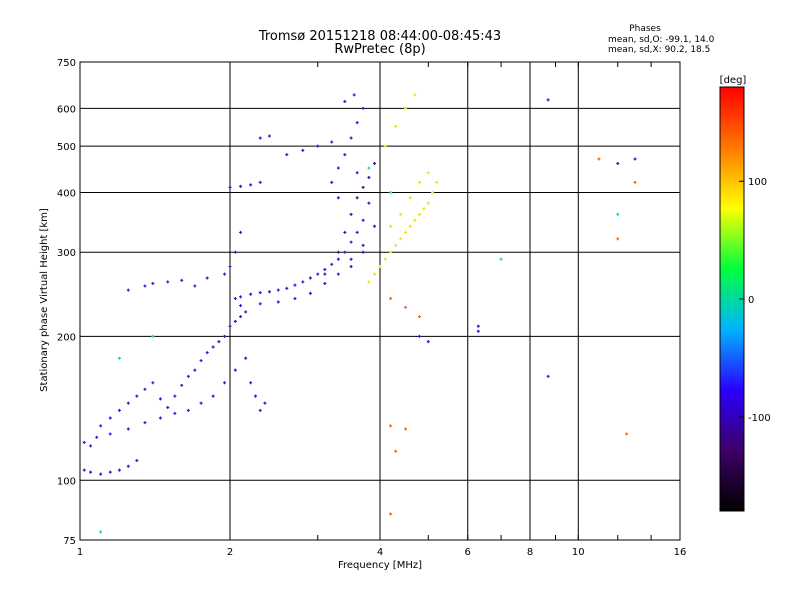  Describe the element at coordinates (66, 109) in the screenshot. I see `y-tick-label: 600` at that location.